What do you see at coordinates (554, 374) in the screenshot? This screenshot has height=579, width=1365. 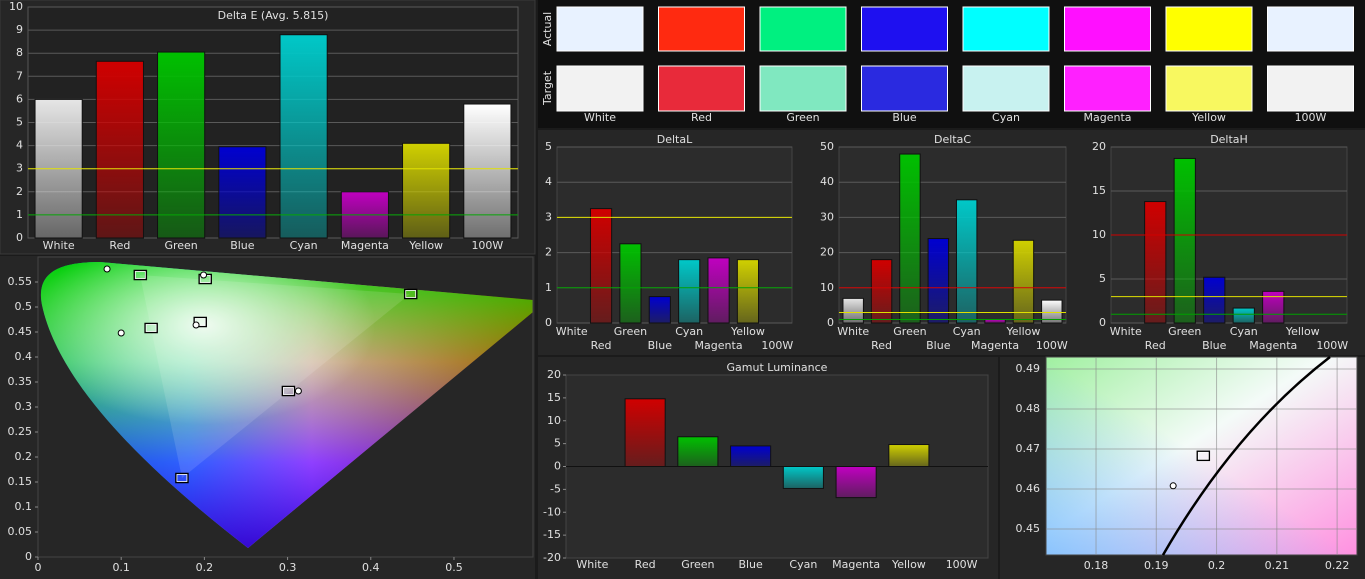 I see `y-tick-label: 20` at bounding box center [554, 374].